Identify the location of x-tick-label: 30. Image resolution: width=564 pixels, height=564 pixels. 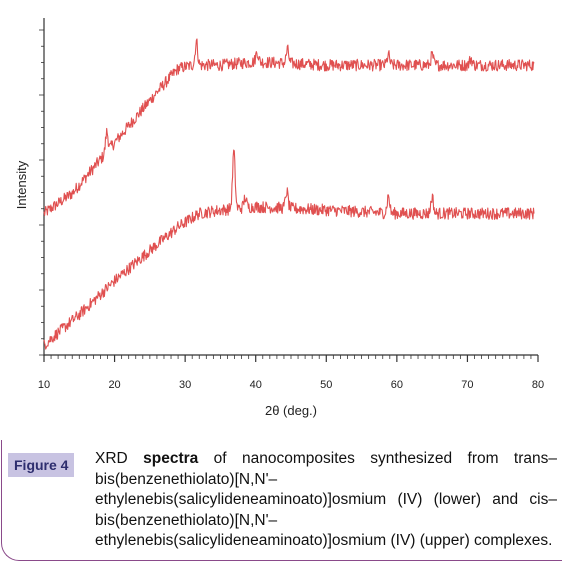
(185, 385).